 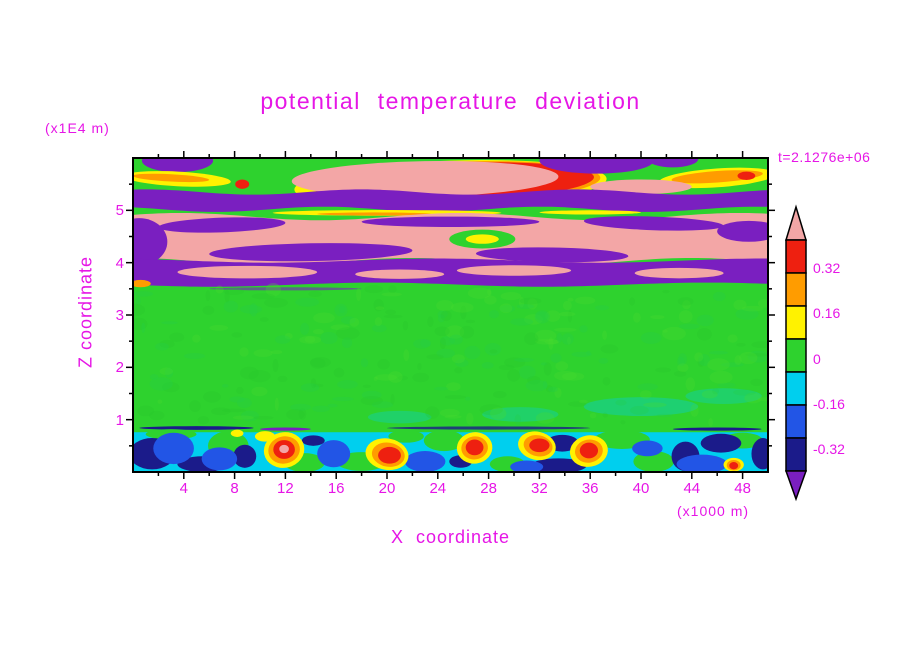 I want to click on time-label: t=2.1276e+06, so click(x=824, y=157).